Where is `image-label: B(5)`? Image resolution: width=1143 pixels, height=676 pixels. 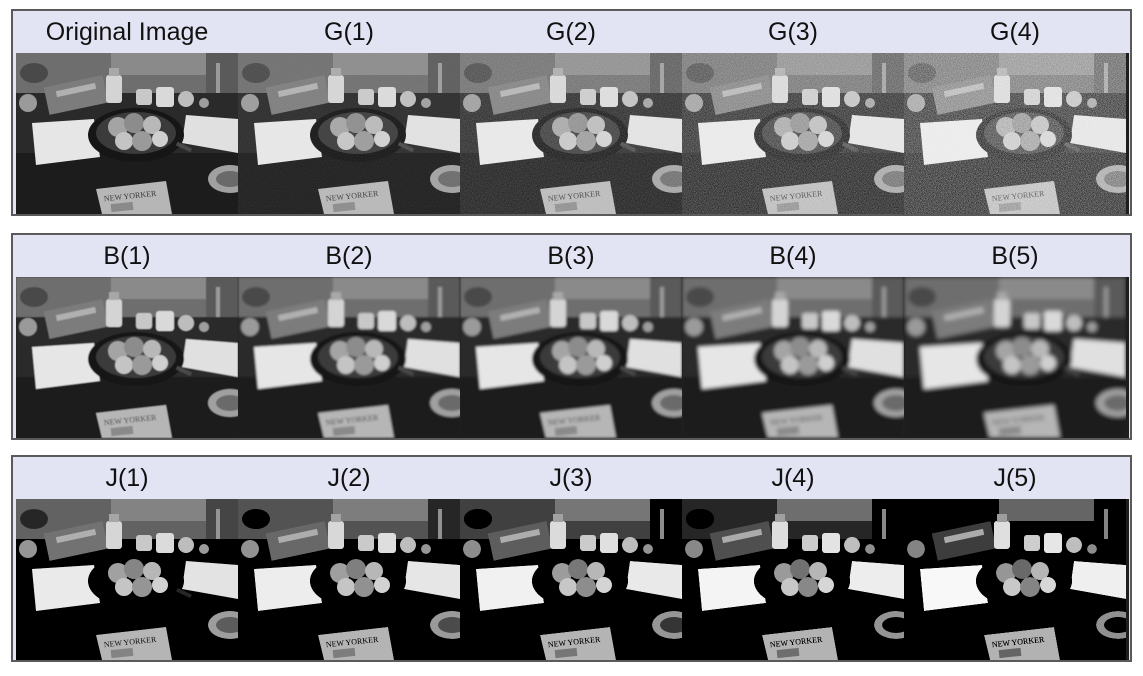
image-label: B(5) is located at coordinates (1015, 256).